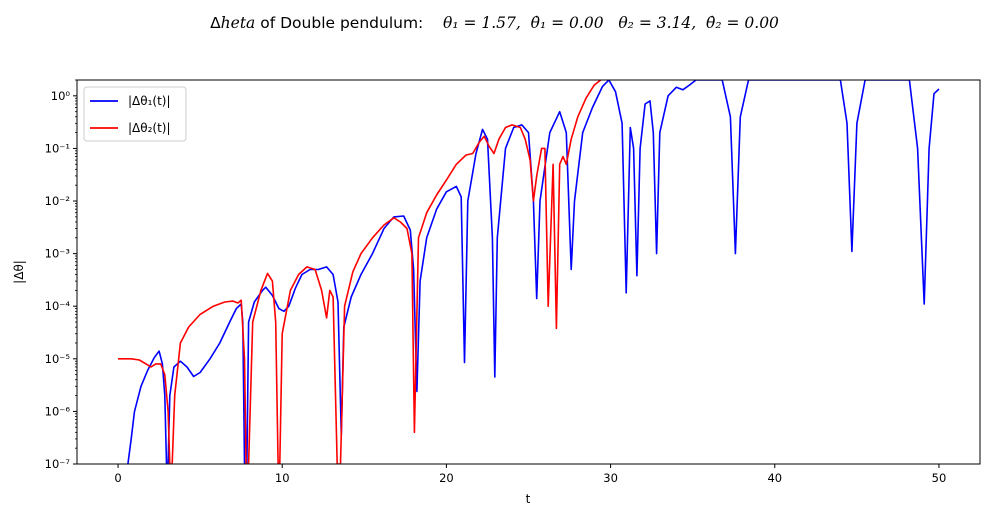 This screenshot has height=517, width=989. Describe the element at coordinates (135, 114) in the screenshot. I see `legend: |Δθ₁(t)| |Δθ₂(t)|` at that location.